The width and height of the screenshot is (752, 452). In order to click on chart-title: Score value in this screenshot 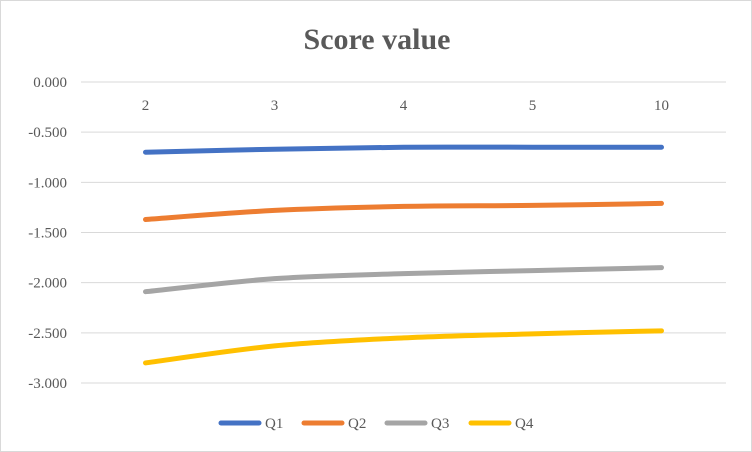, I will do `click(377, 39)`.